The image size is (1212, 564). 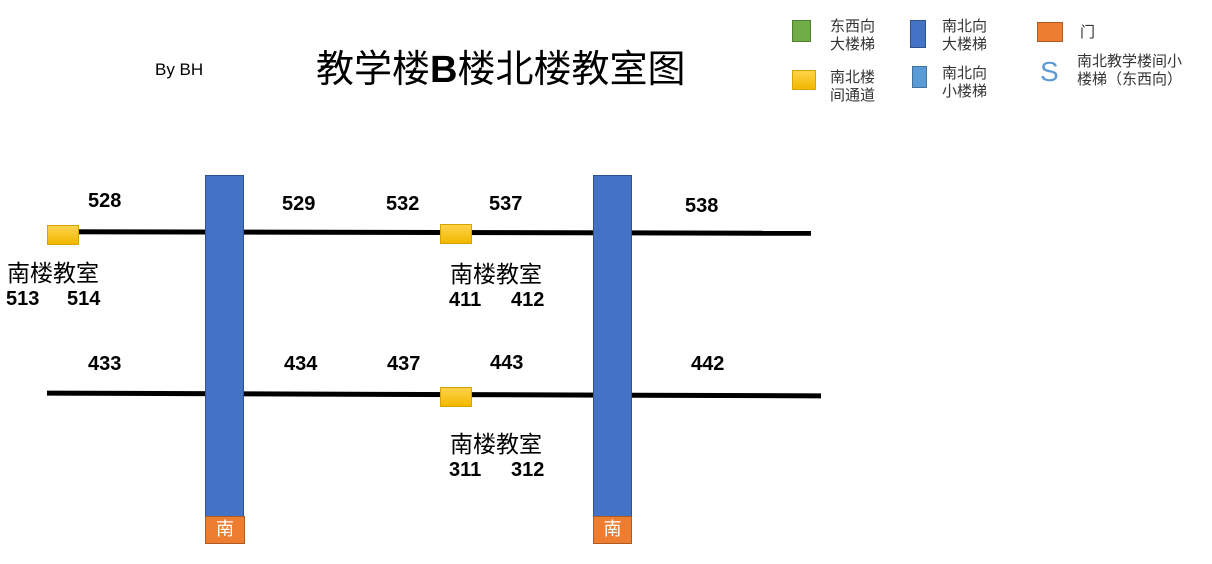 I want to click on passage-mid-f5, so click(x=456, y=234).